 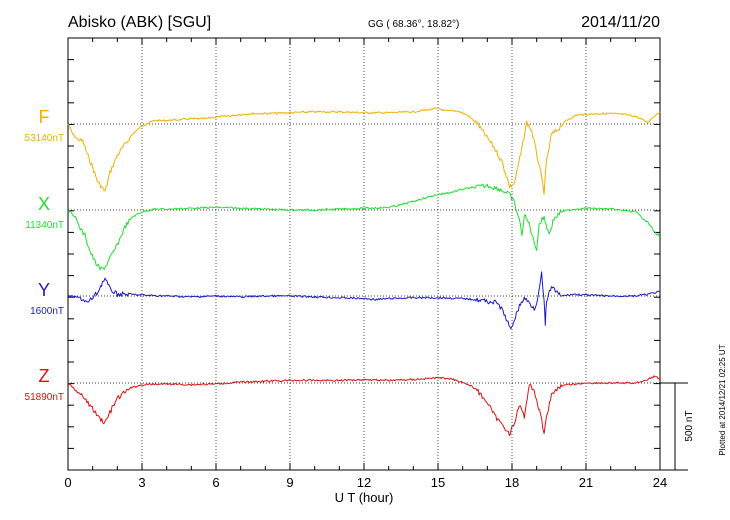 I want to click on x-tick-label: 3, so click(x=141, y=482).